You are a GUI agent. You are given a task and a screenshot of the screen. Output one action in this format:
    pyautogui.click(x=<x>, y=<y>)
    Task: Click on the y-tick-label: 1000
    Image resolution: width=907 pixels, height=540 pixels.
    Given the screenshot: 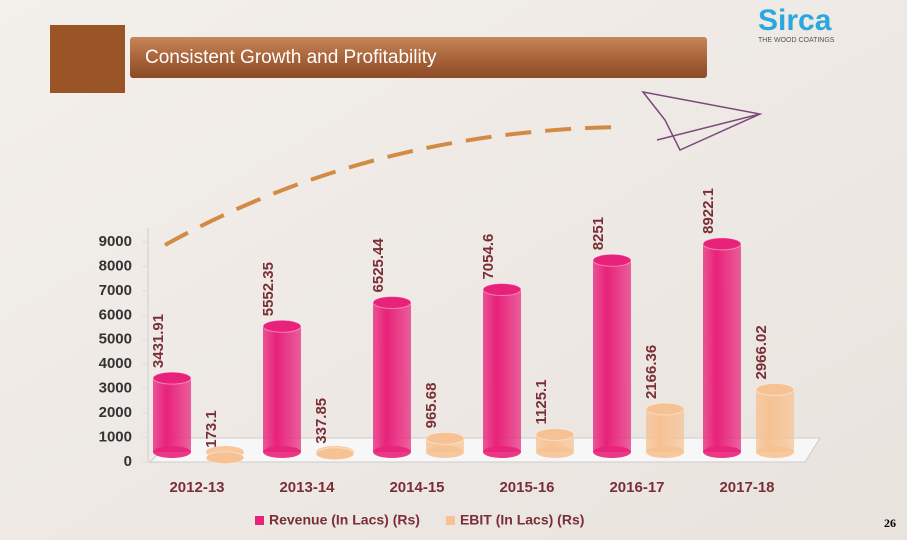 What is the action you would take?
    pyautogui.click(x=115, y=437)
    